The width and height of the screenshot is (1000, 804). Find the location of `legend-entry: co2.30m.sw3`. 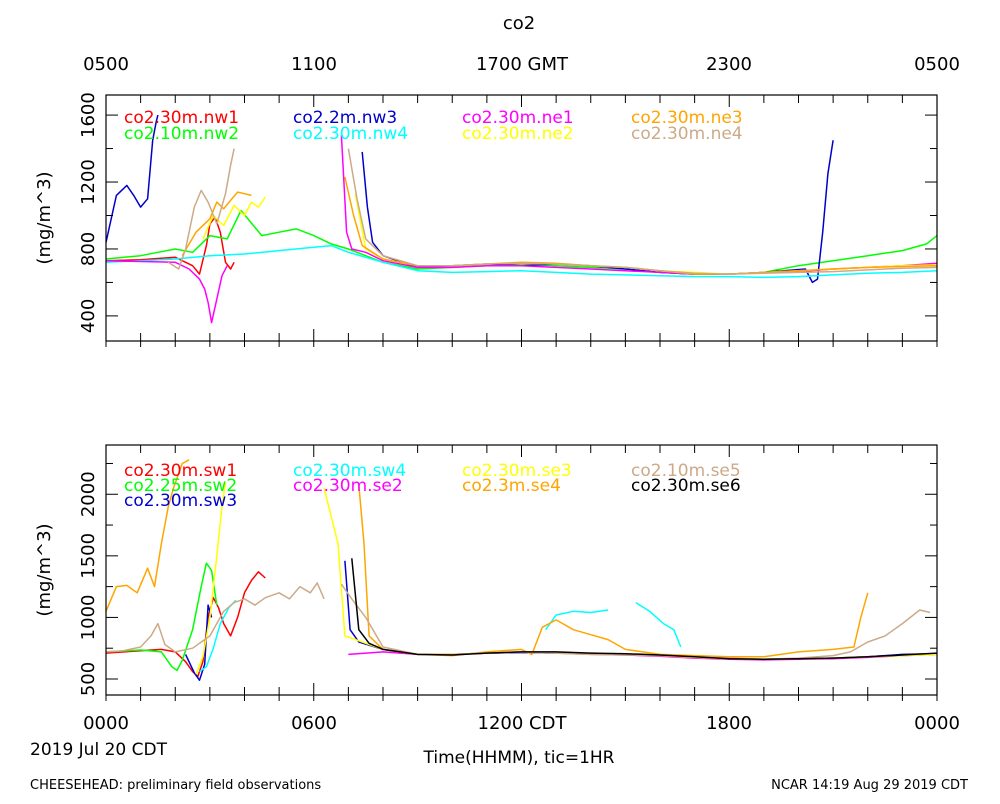

legend-entry: co2.30m.sw3 is located at coordinates (180, 501).